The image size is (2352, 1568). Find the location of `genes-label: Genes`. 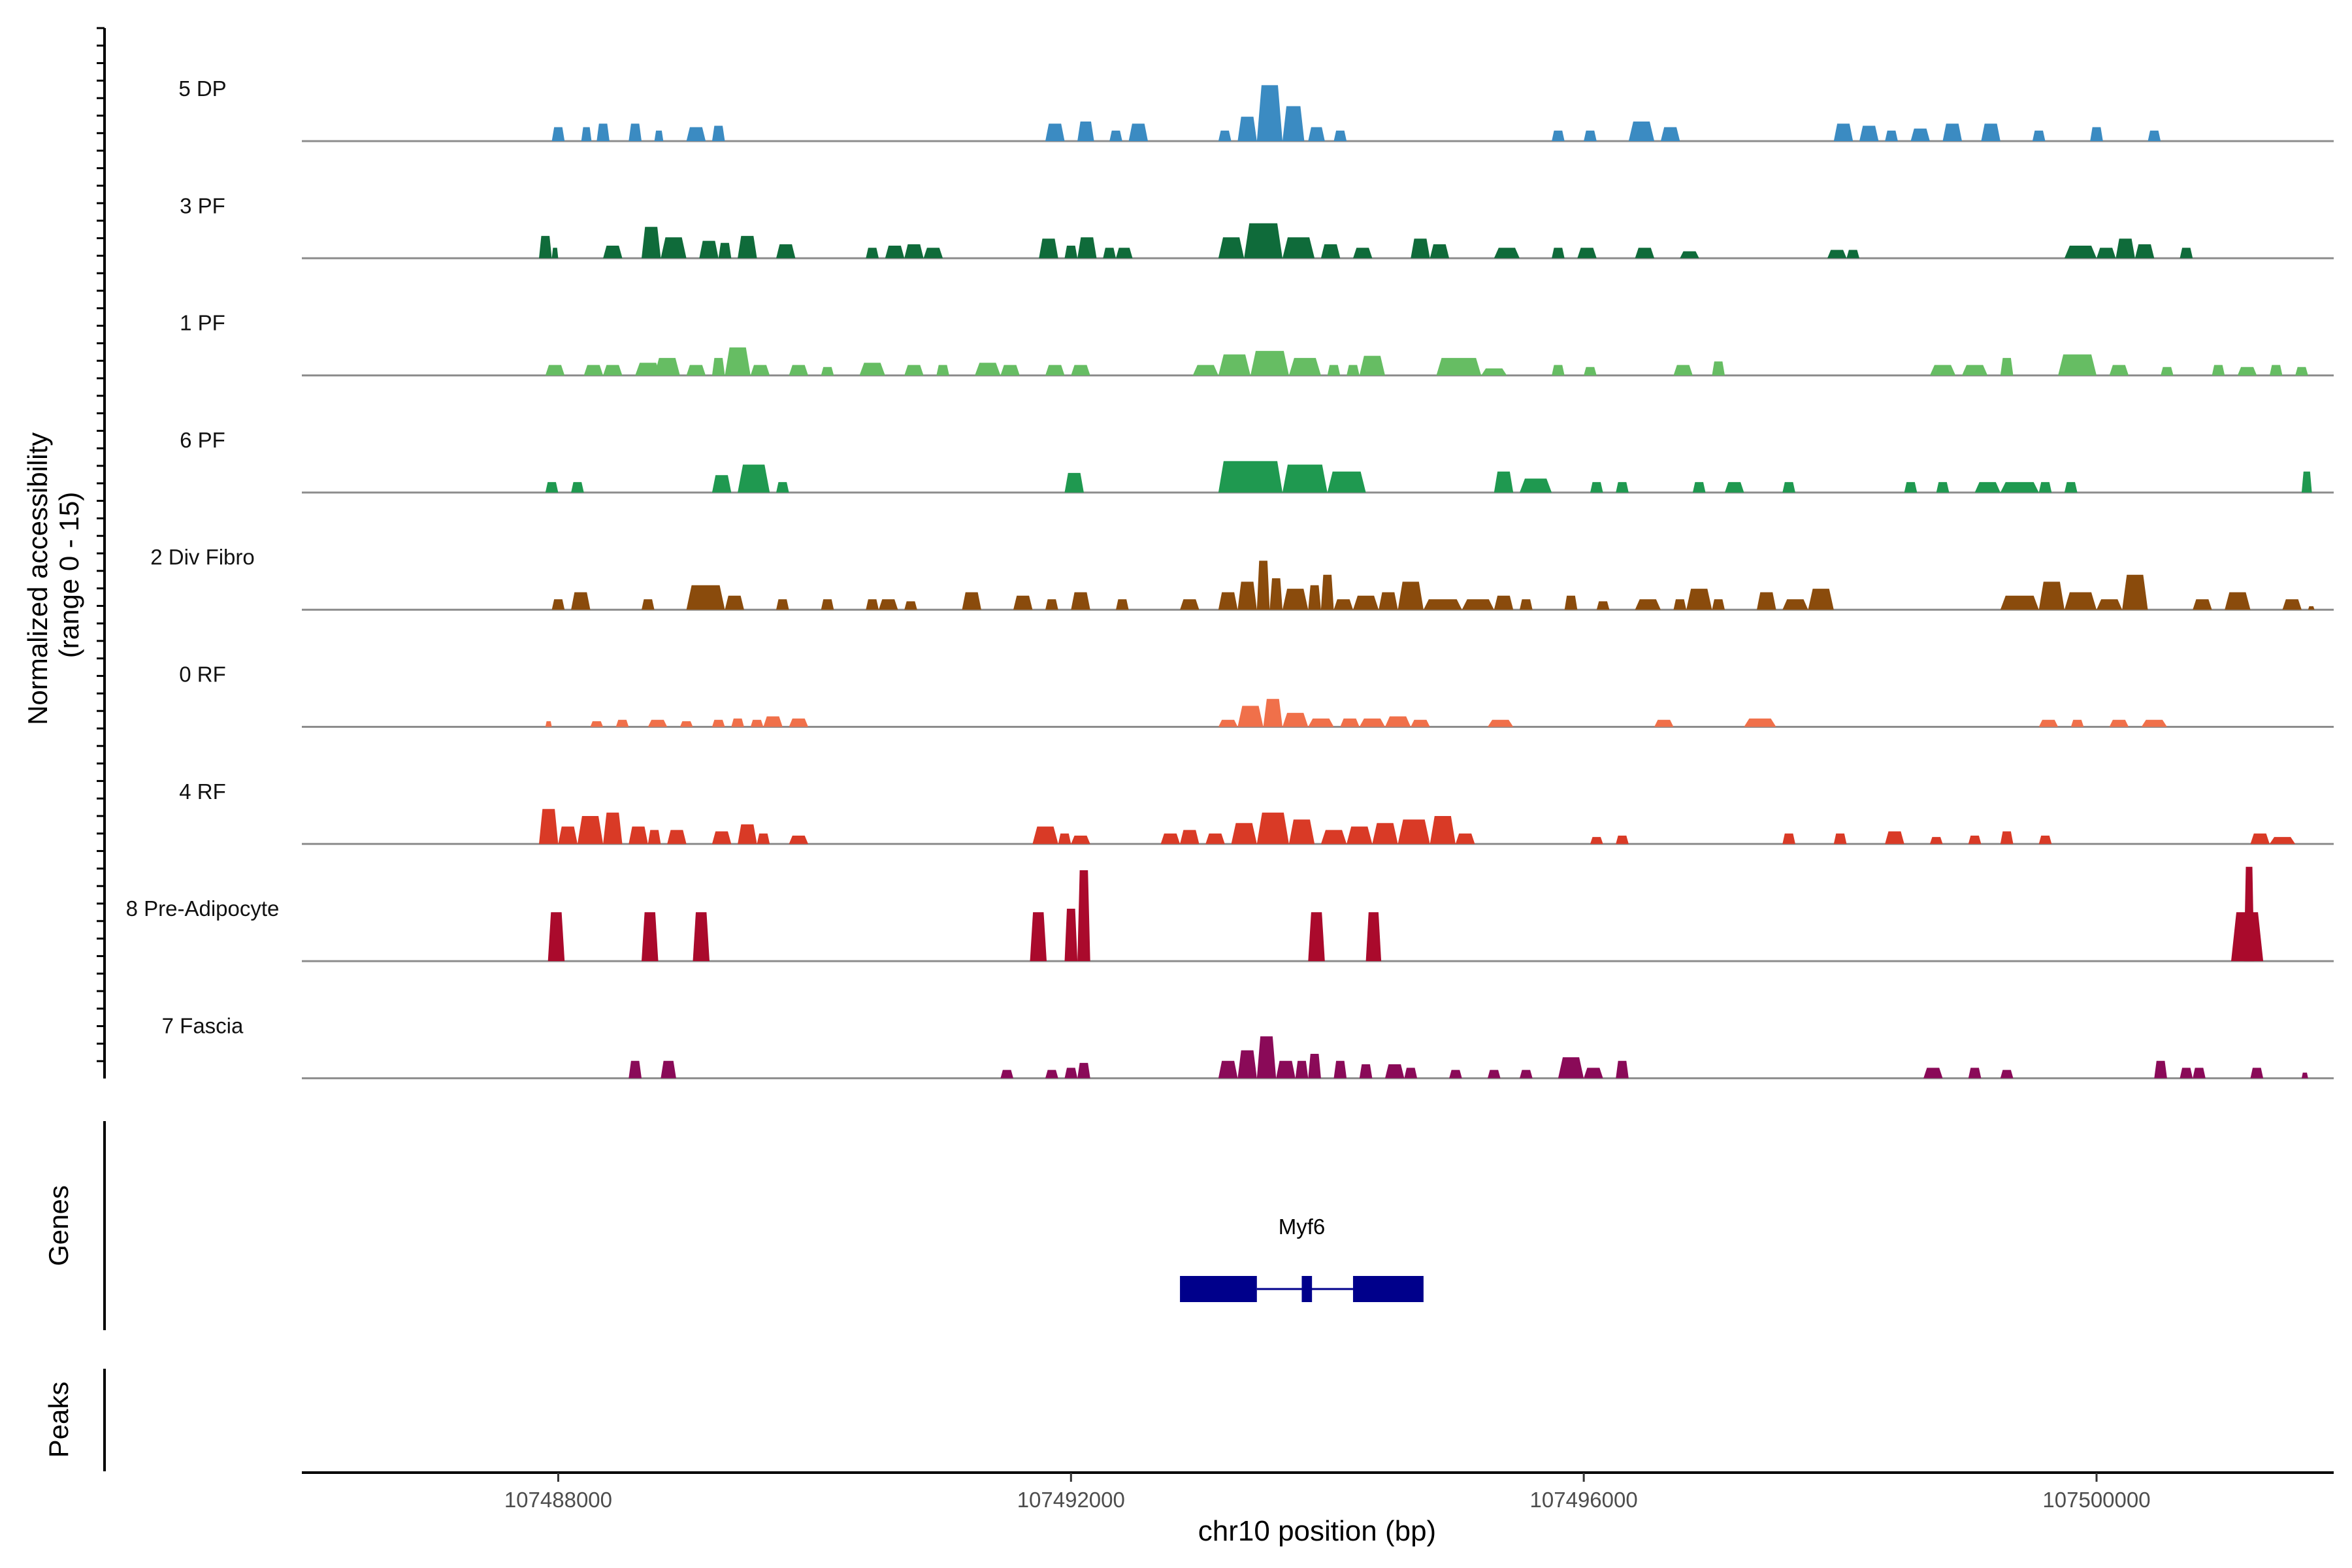

genes-label: Genes is located at coordinates (58, 1225).